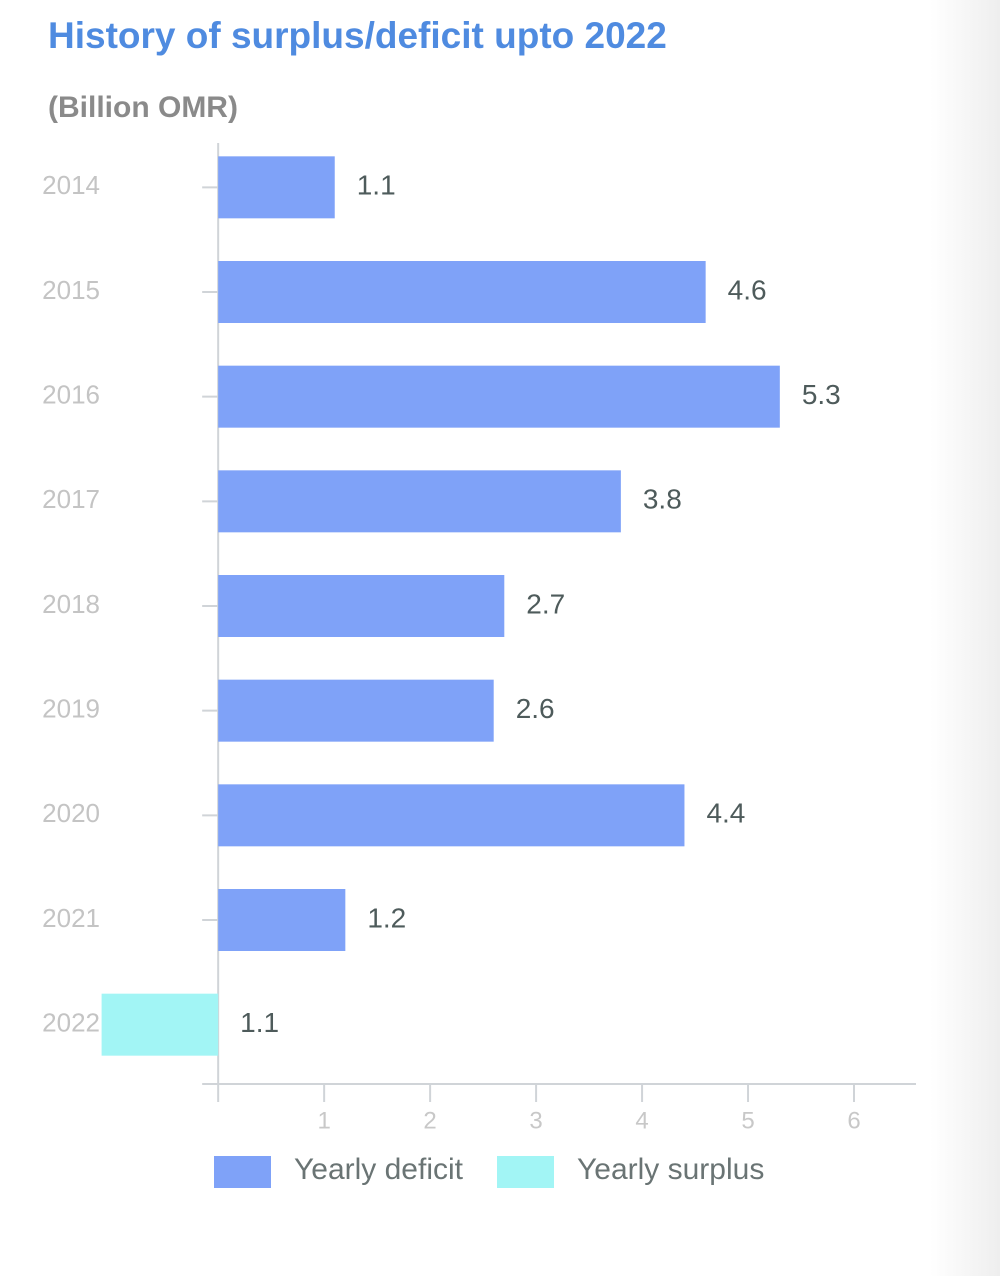 The height and width of the screenshot is (1276, 1000). Describe the element at coordinates (662, 499) in the screenshot. I see `value-label: 3.8` at that location.